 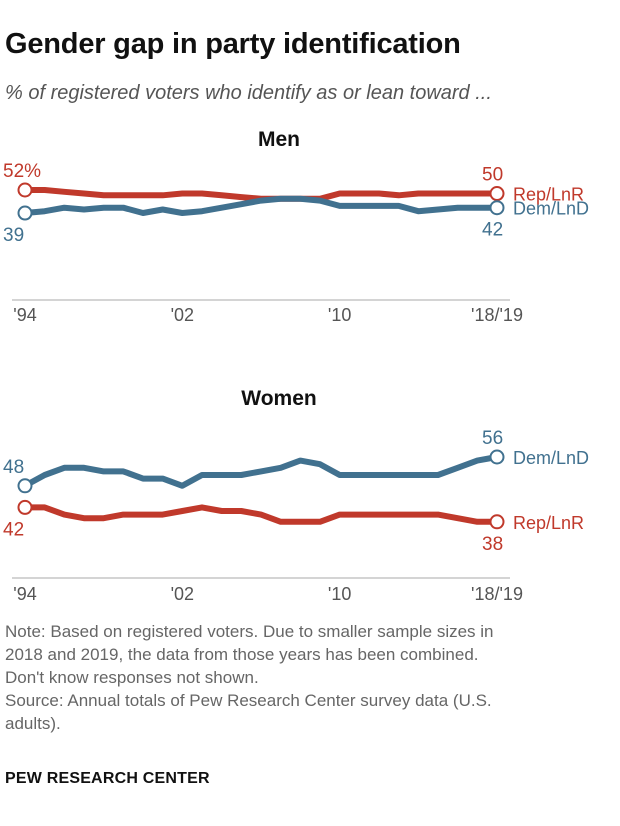 What do you see at coordinates (492, 175) in the screenshot?
I see `end-value-label: 50` at bounding box center [492, 175].